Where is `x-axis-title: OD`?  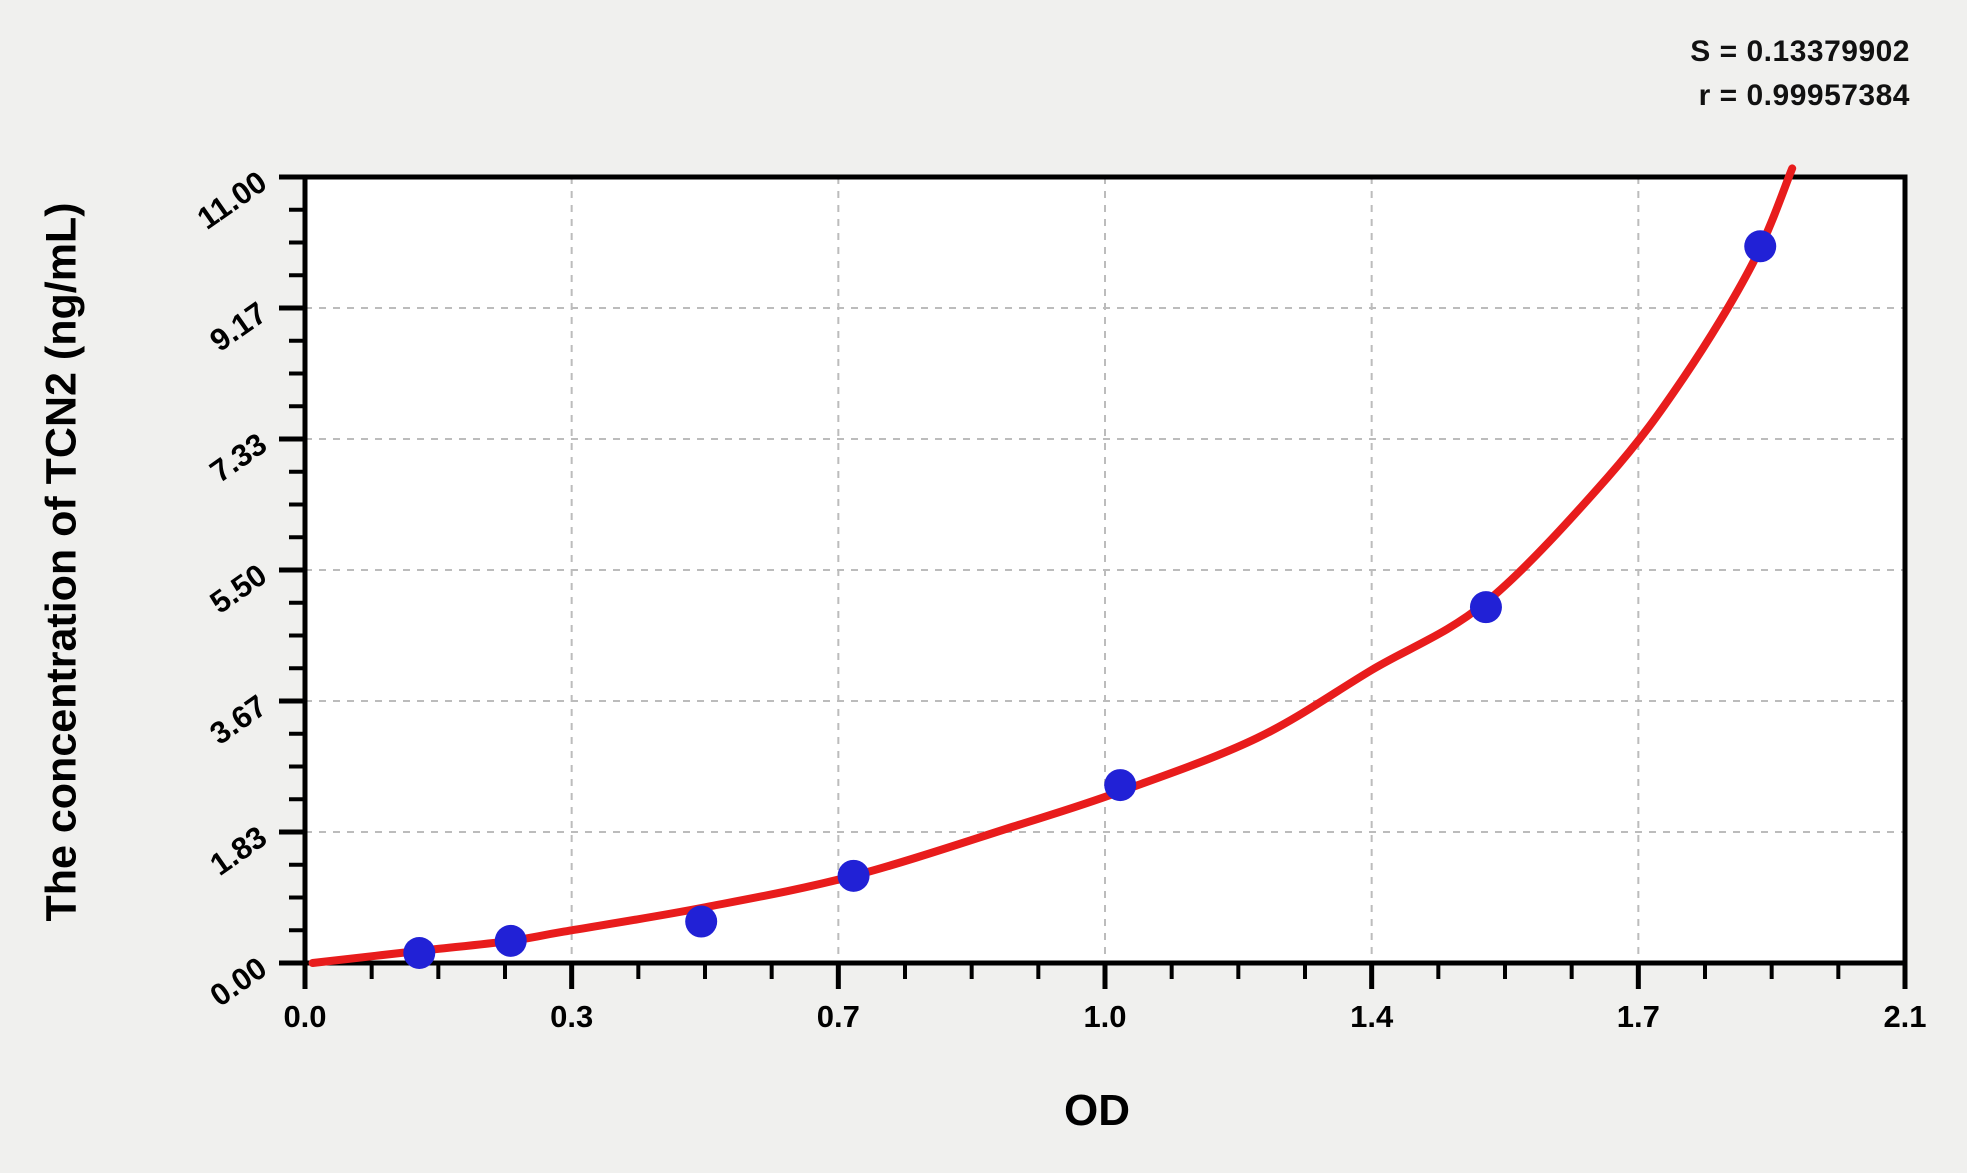 x-axis-title: OD is located at coordinates (1097, 1110).